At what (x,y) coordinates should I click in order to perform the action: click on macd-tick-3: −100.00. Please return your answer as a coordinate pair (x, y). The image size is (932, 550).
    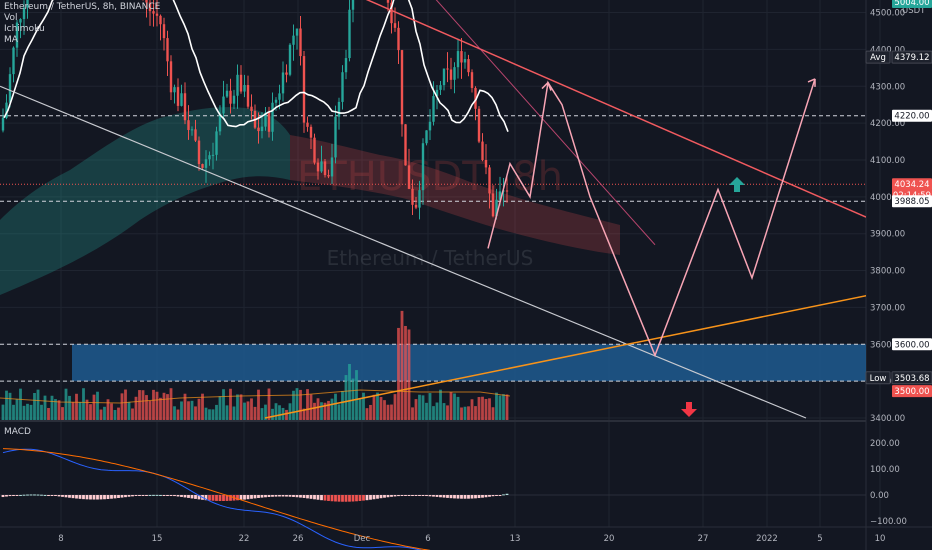
    Looking at the image, I should click on (888, 522).